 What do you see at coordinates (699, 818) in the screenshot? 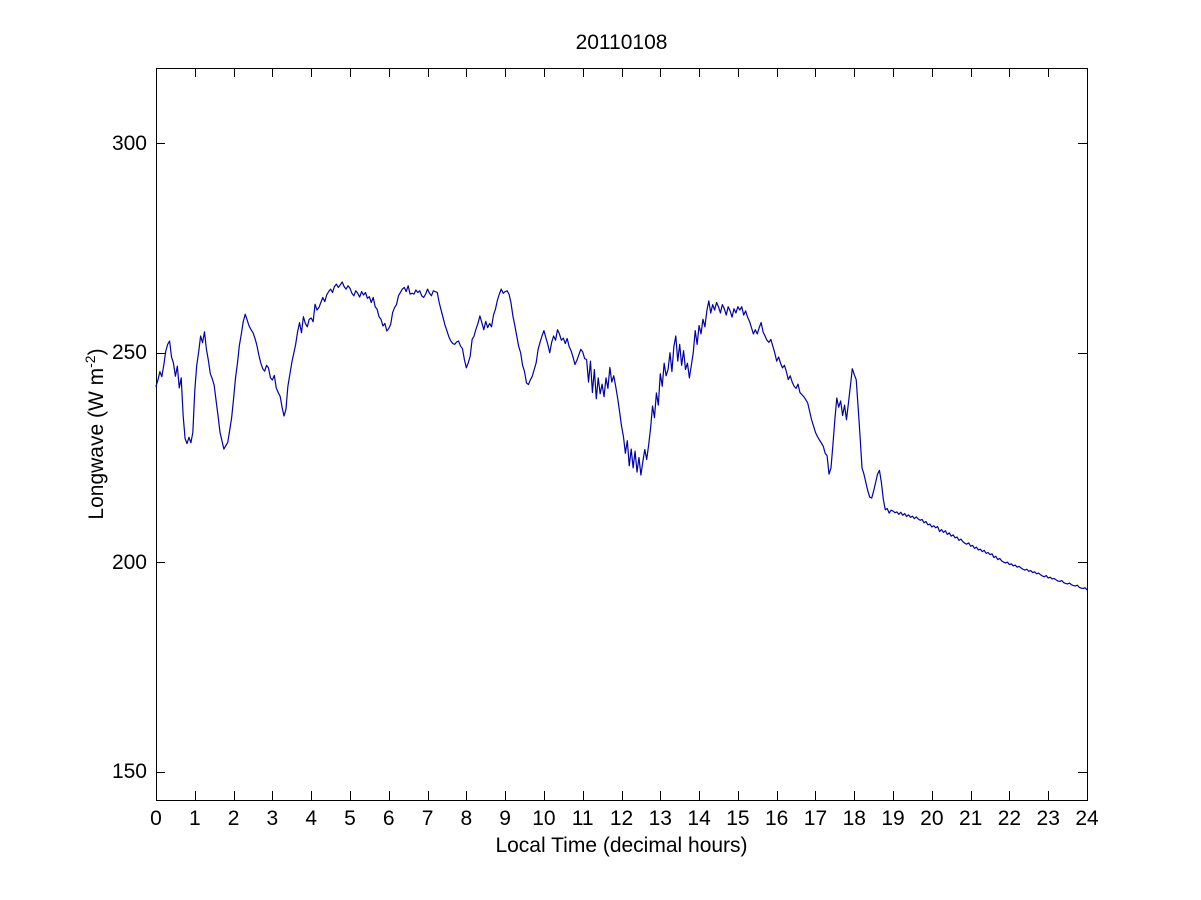
I see `x-tick-label-14: 14` at bounding box center [699, 818].